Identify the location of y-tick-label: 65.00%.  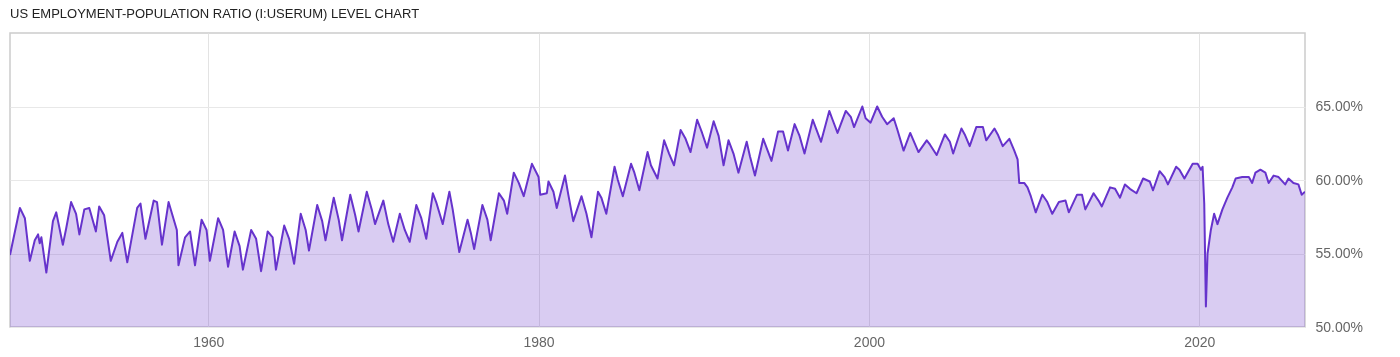
(1339, 106).